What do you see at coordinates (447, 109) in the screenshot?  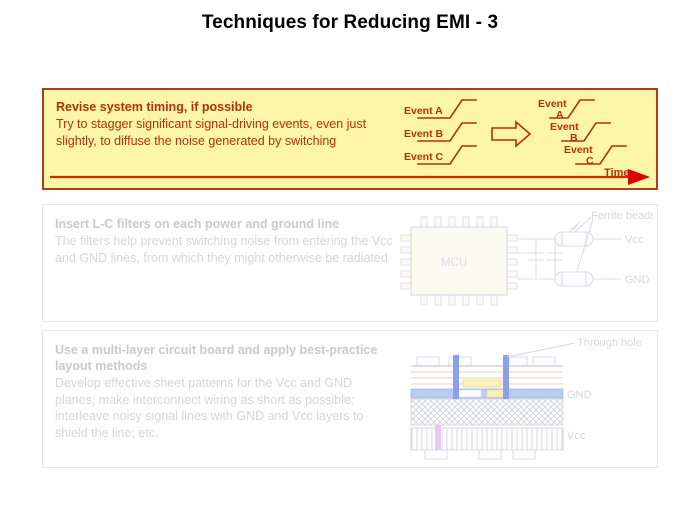 I see `waveform-event-a-before` at bounding box center [447, 109].